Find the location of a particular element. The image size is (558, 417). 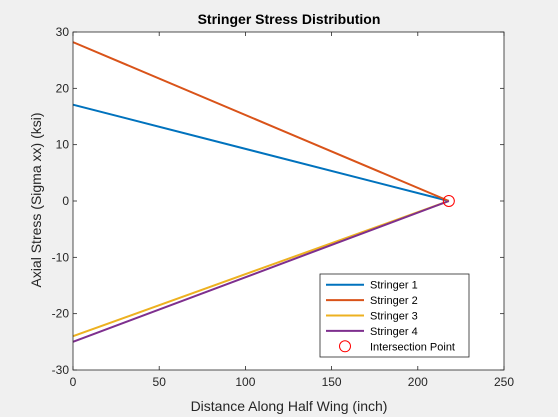

y-tick-label: 0 is located at coordinates (65, 201).